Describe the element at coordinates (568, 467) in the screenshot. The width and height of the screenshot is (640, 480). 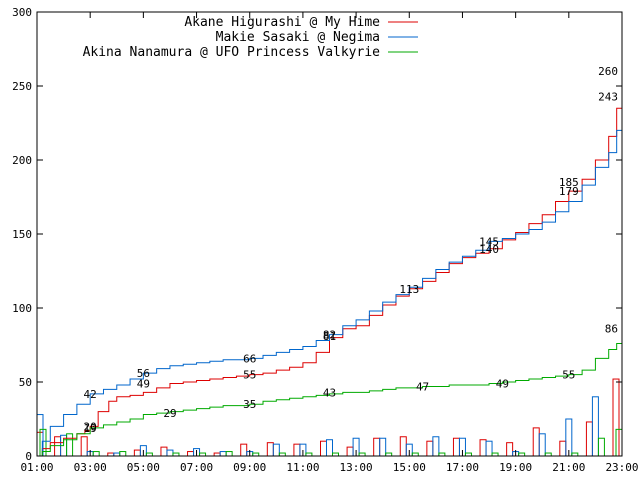
I see `x-tick-label: 21:00` at that location.